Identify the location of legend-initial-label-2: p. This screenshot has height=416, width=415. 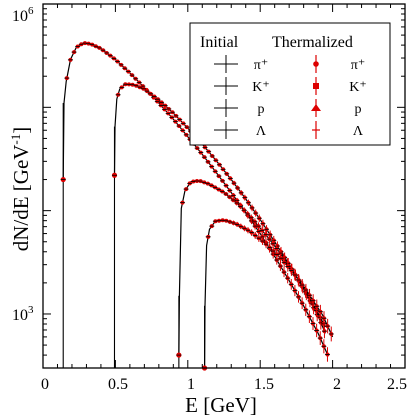
(261, 109).